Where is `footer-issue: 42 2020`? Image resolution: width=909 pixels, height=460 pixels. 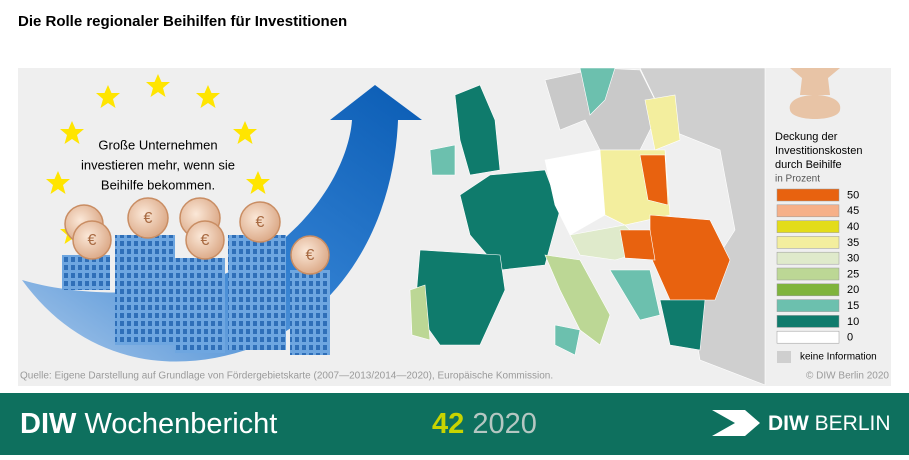
footer-issue: 42 2020 is located at coordinates (484, 424).